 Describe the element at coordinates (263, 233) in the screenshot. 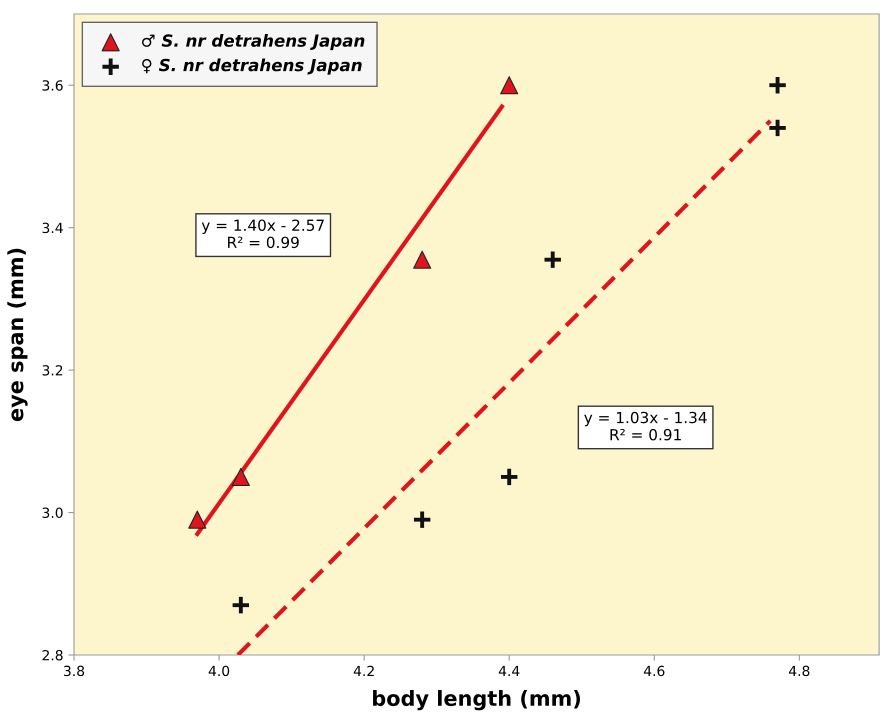

I see `annotation: y = 1.40x - 2.57 R² = 0.99` at that location.